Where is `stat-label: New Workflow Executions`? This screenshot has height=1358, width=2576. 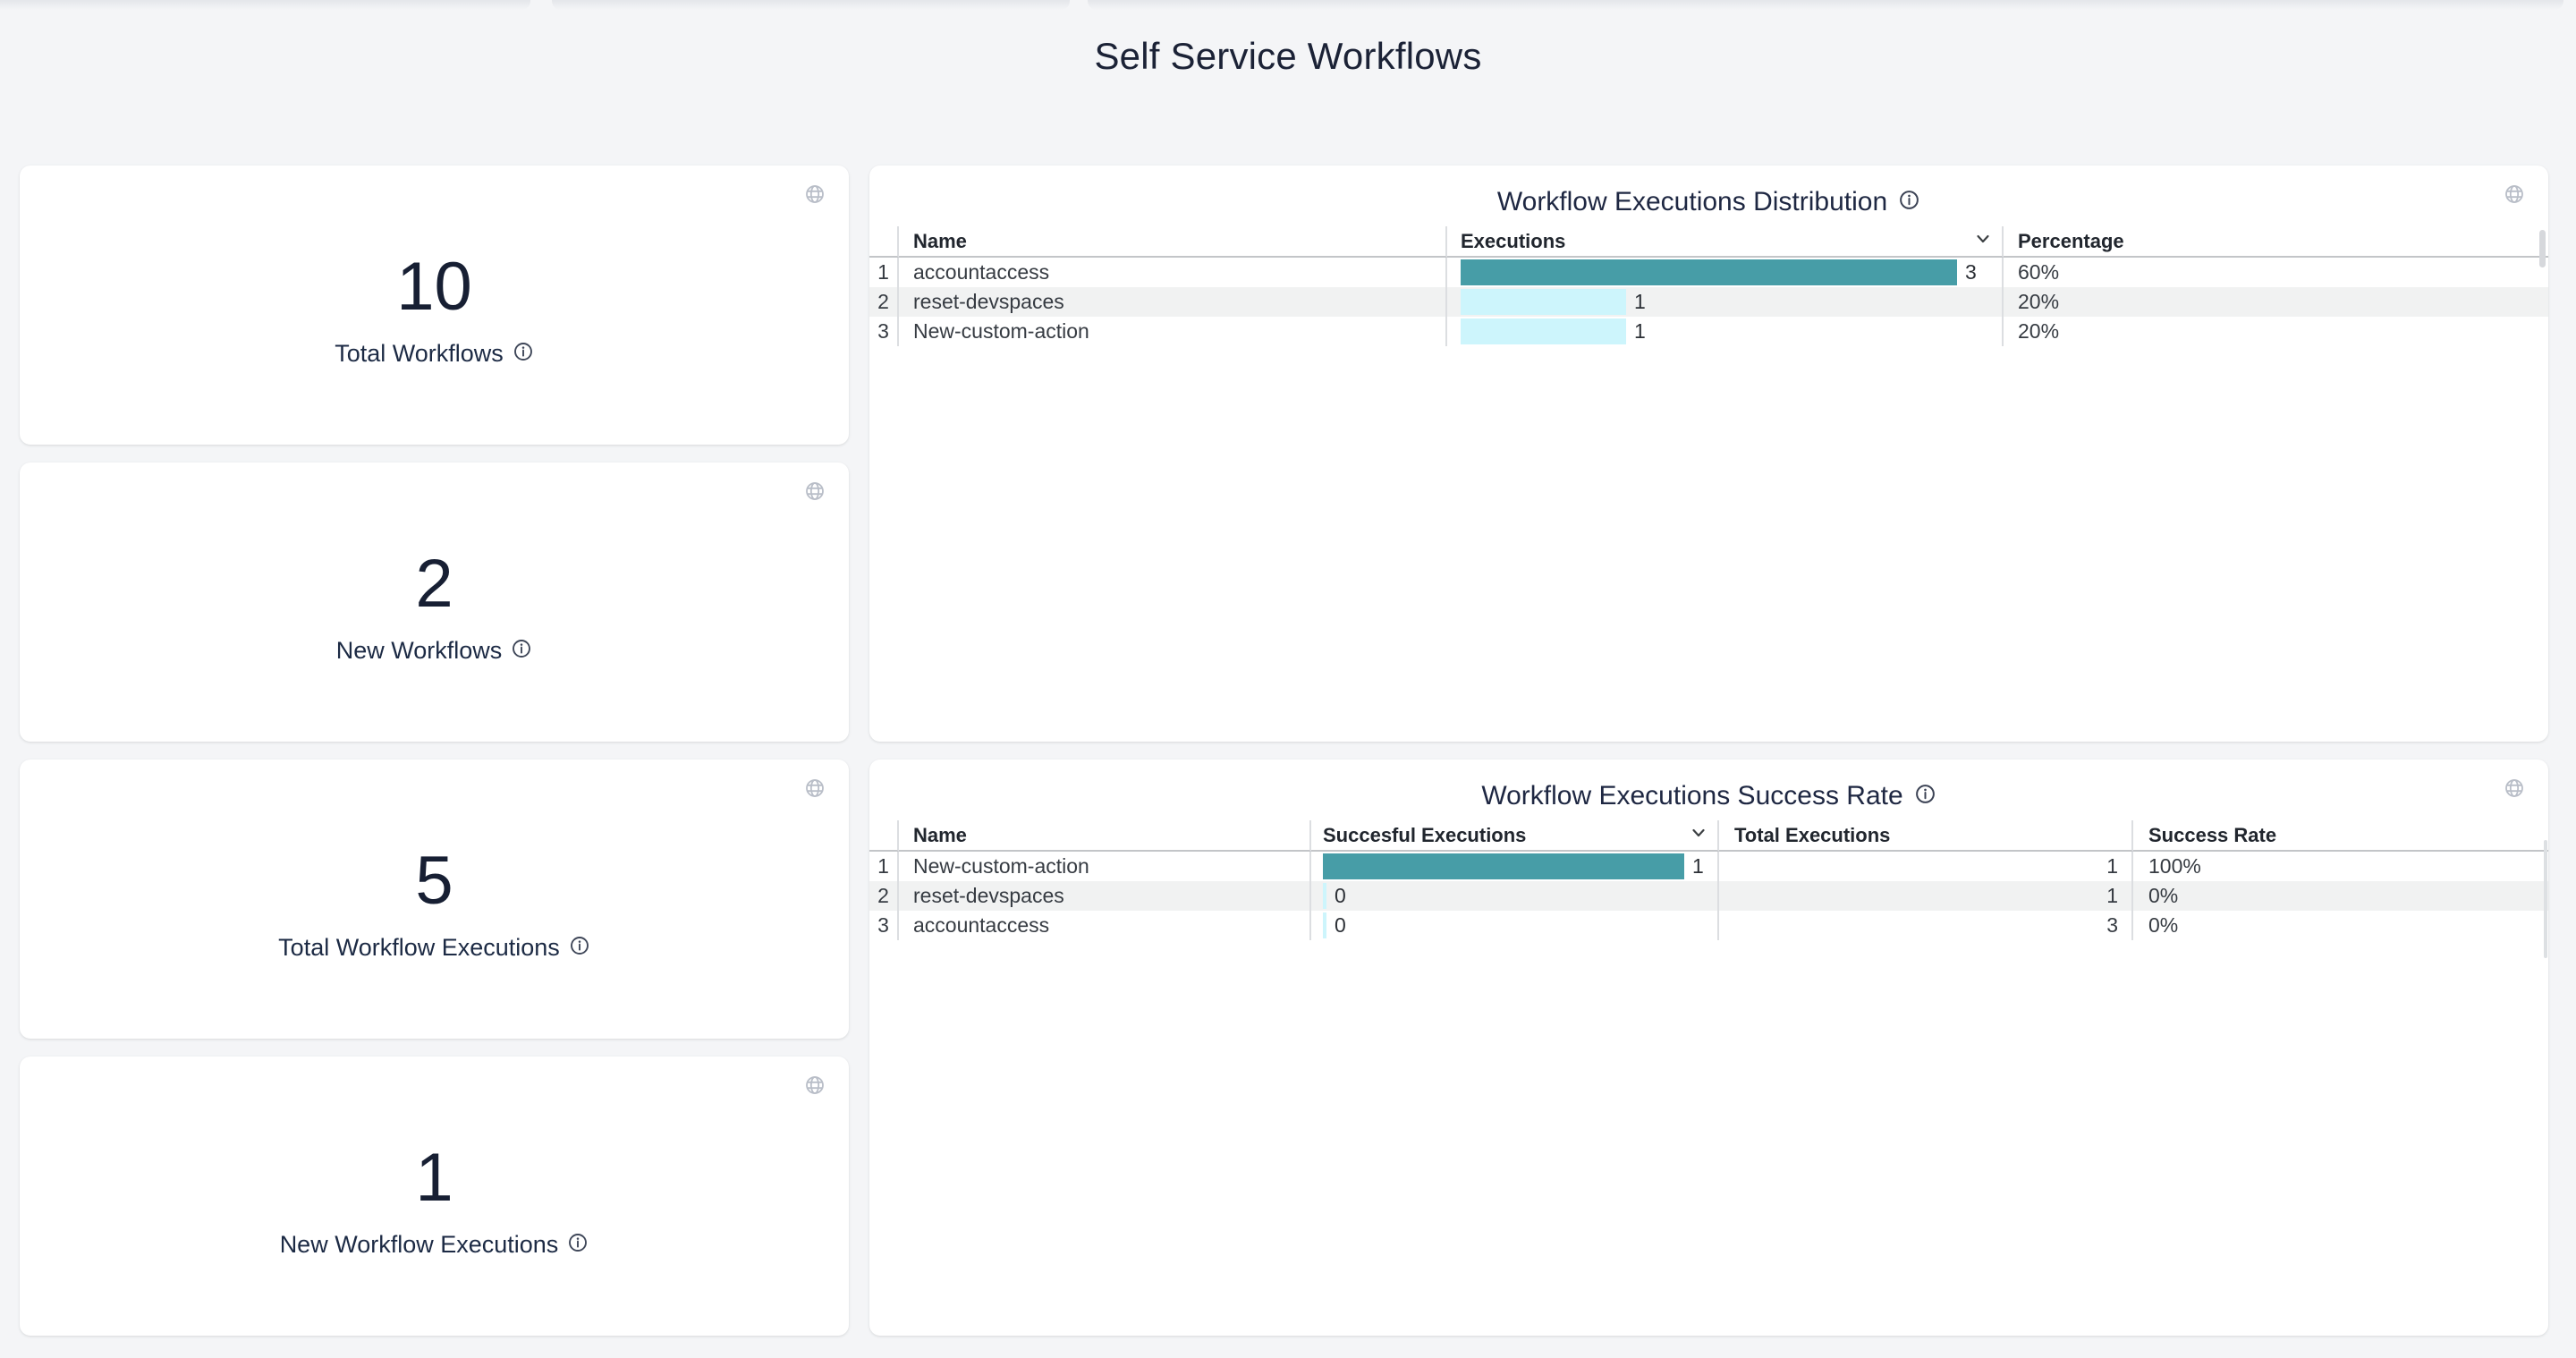 stat-label: New Workflow Executions is located at coordinates (419, 1245).